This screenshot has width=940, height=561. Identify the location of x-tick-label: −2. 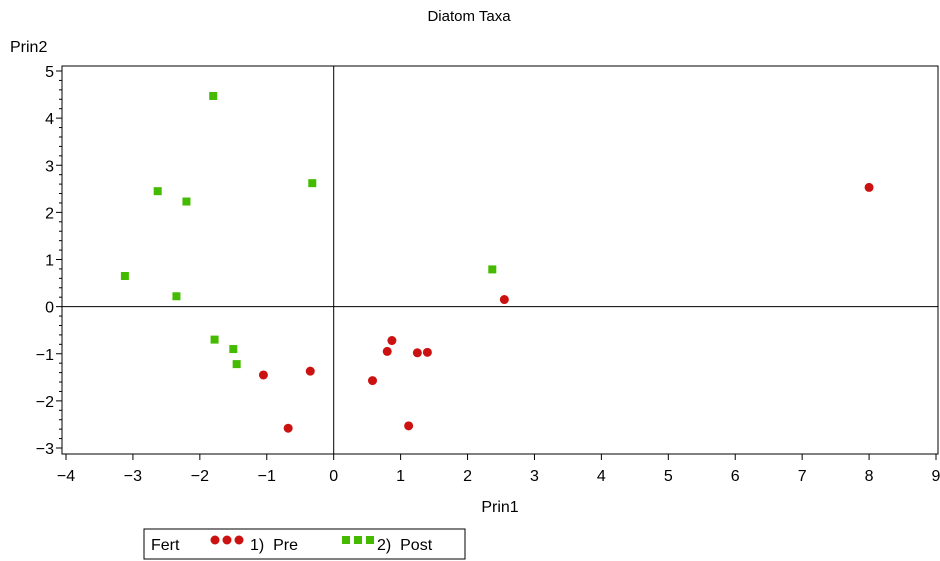
(200, 476).